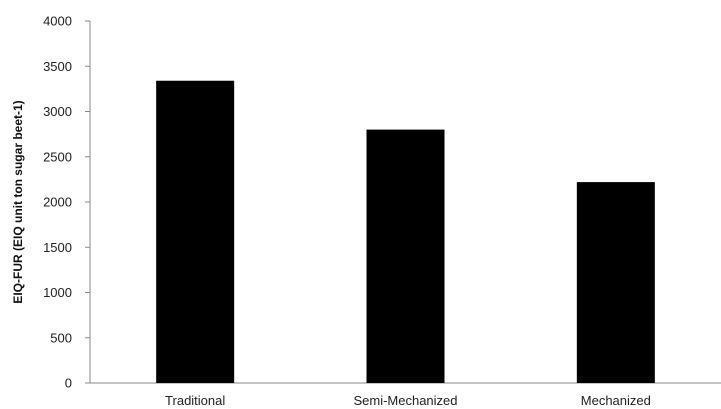  Describe the element at coordinates (57, 202) in the screenshot. I see `y-tick-label: 2000` at that location.